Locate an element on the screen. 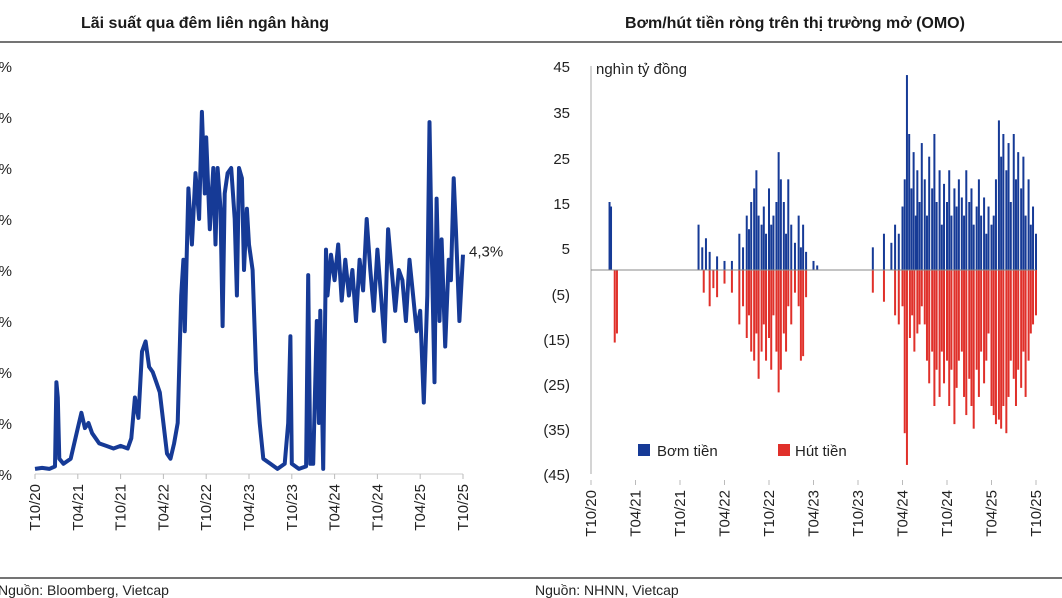 This screenshot has height=598, width=1062. y-tick-label: 0% is located at coordinates (6, 475).